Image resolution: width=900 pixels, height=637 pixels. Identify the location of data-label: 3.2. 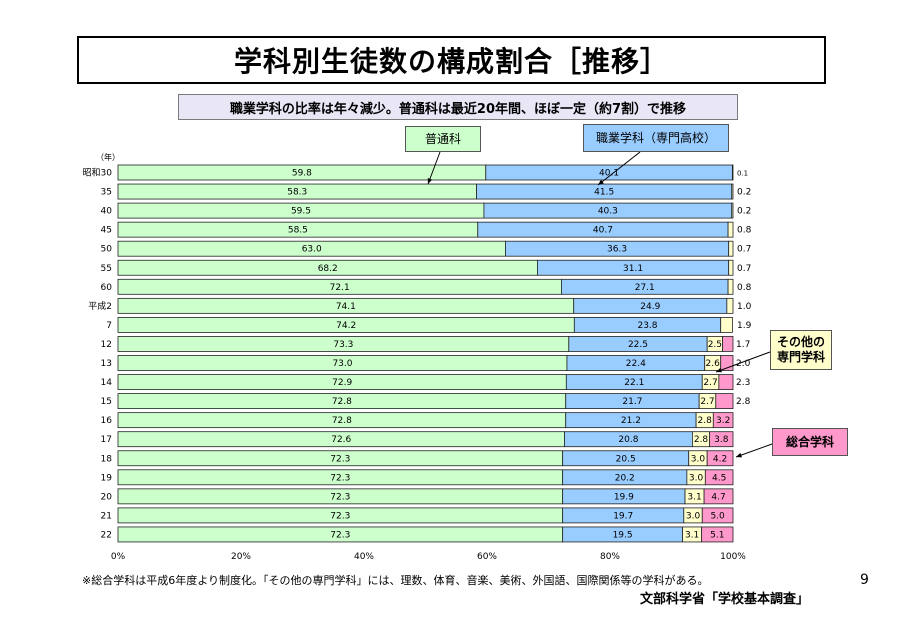
(723, 421).